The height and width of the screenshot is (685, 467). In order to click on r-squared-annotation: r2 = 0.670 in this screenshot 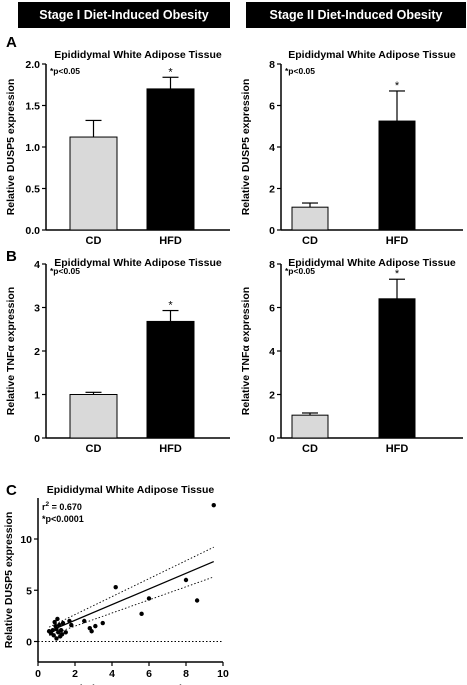, I will do `click(62, 506)`.